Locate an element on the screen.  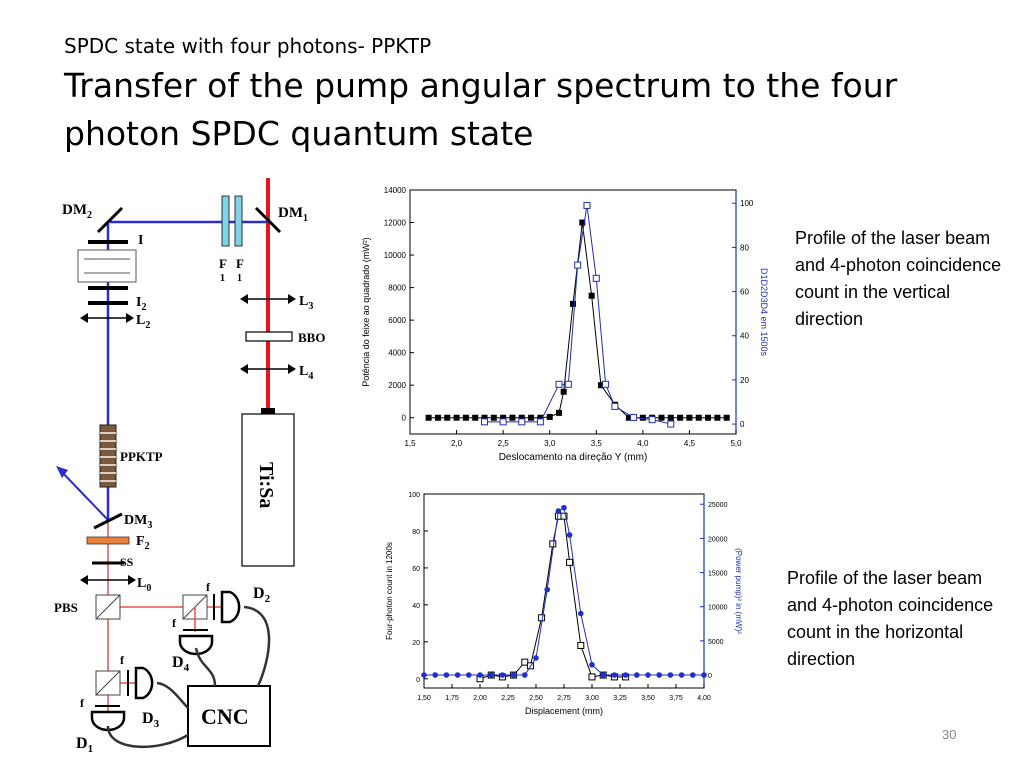
f-label-d2: f is located at coordinates (208, 587).